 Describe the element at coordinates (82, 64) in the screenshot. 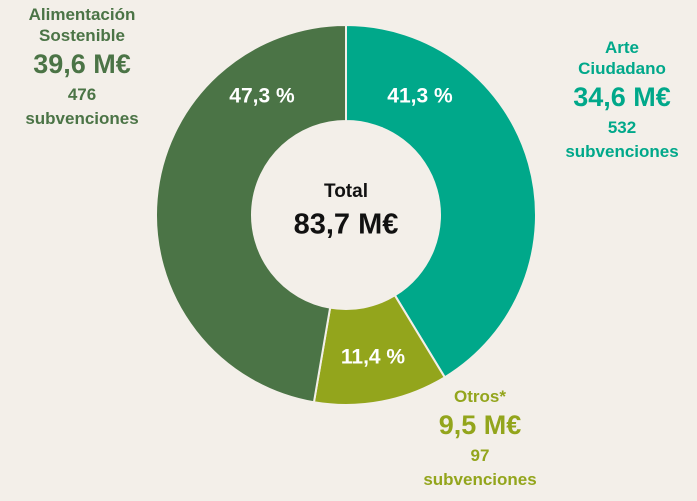

I see `amount: 39,6 M€` at that location.